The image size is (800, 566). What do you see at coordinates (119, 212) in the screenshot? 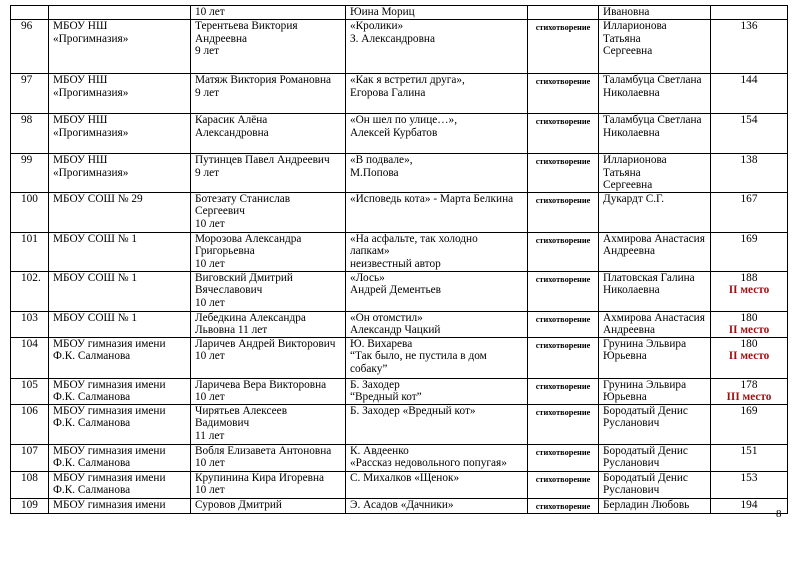
I see `school-cell: МБОУ СОШ № 29` at bounding box center [119, 212].